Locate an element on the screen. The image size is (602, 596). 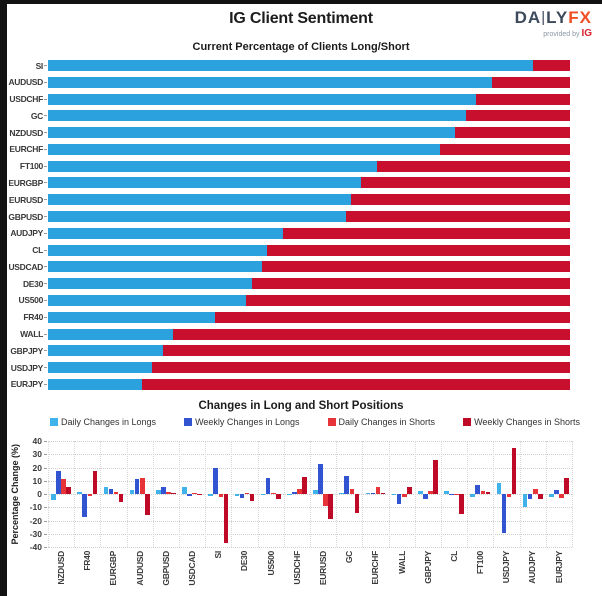
x-tick-label: SI is located at coordinates (218, 555).